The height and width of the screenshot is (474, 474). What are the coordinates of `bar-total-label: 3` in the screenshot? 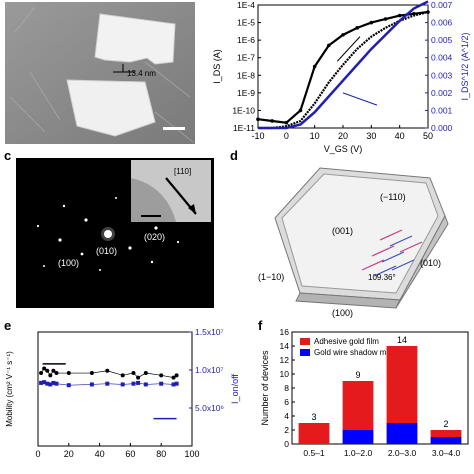 It's located at (313, 417).